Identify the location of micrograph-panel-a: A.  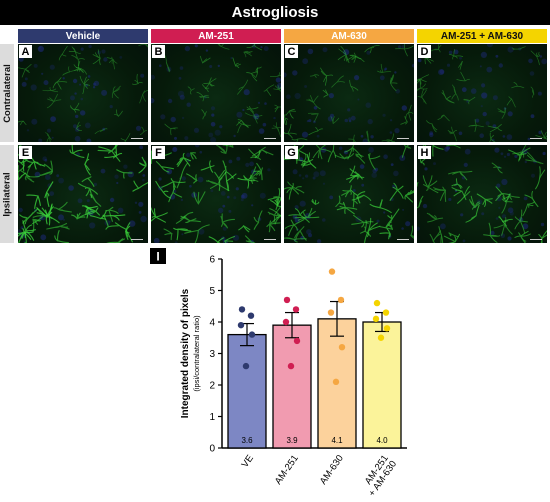
(83, 93).